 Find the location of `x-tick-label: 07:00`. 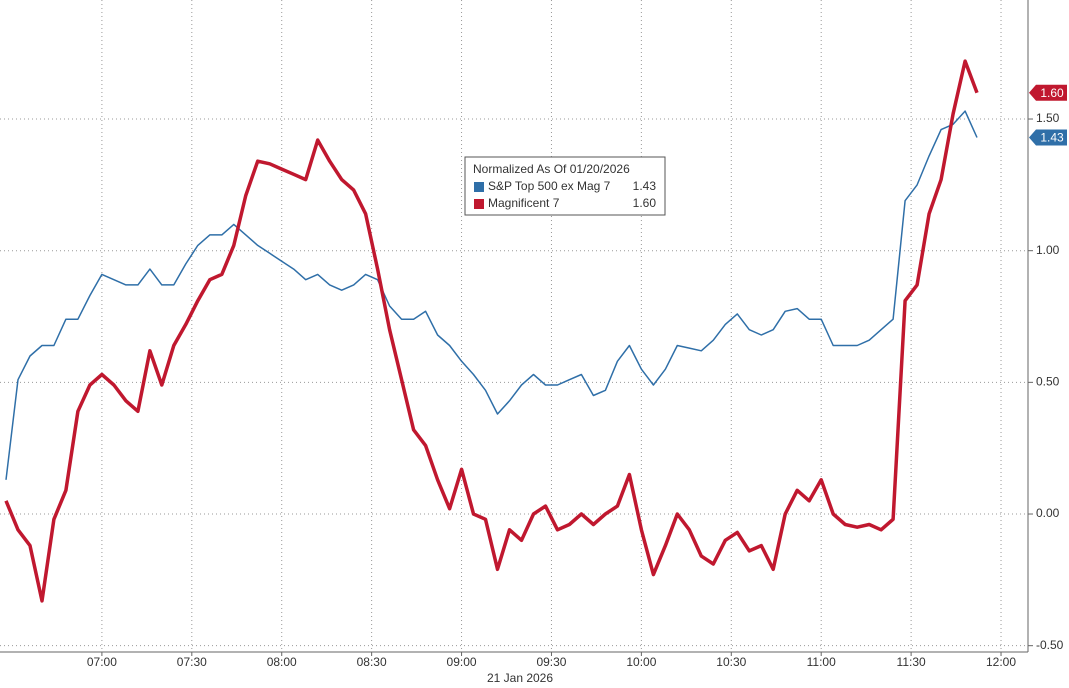

x-tick-label: 07:00 is located at coordinates (102, 662).